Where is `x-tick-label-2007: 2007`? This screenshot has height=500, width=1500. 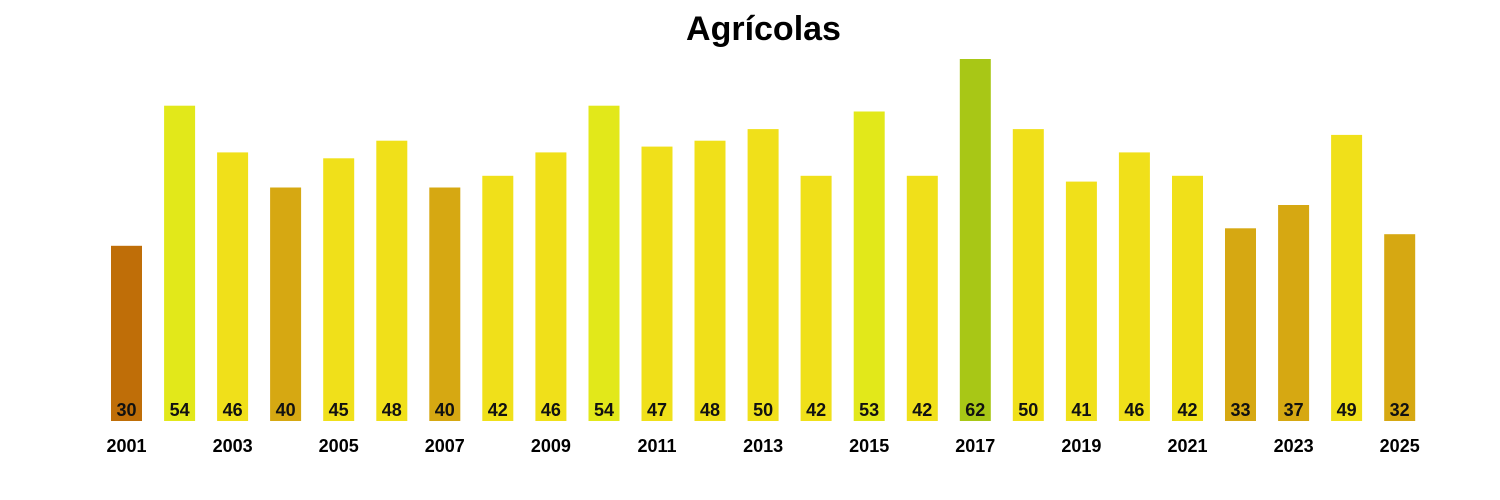
x-tick-label-2007: 2007 is located at coordinates (445, 446).